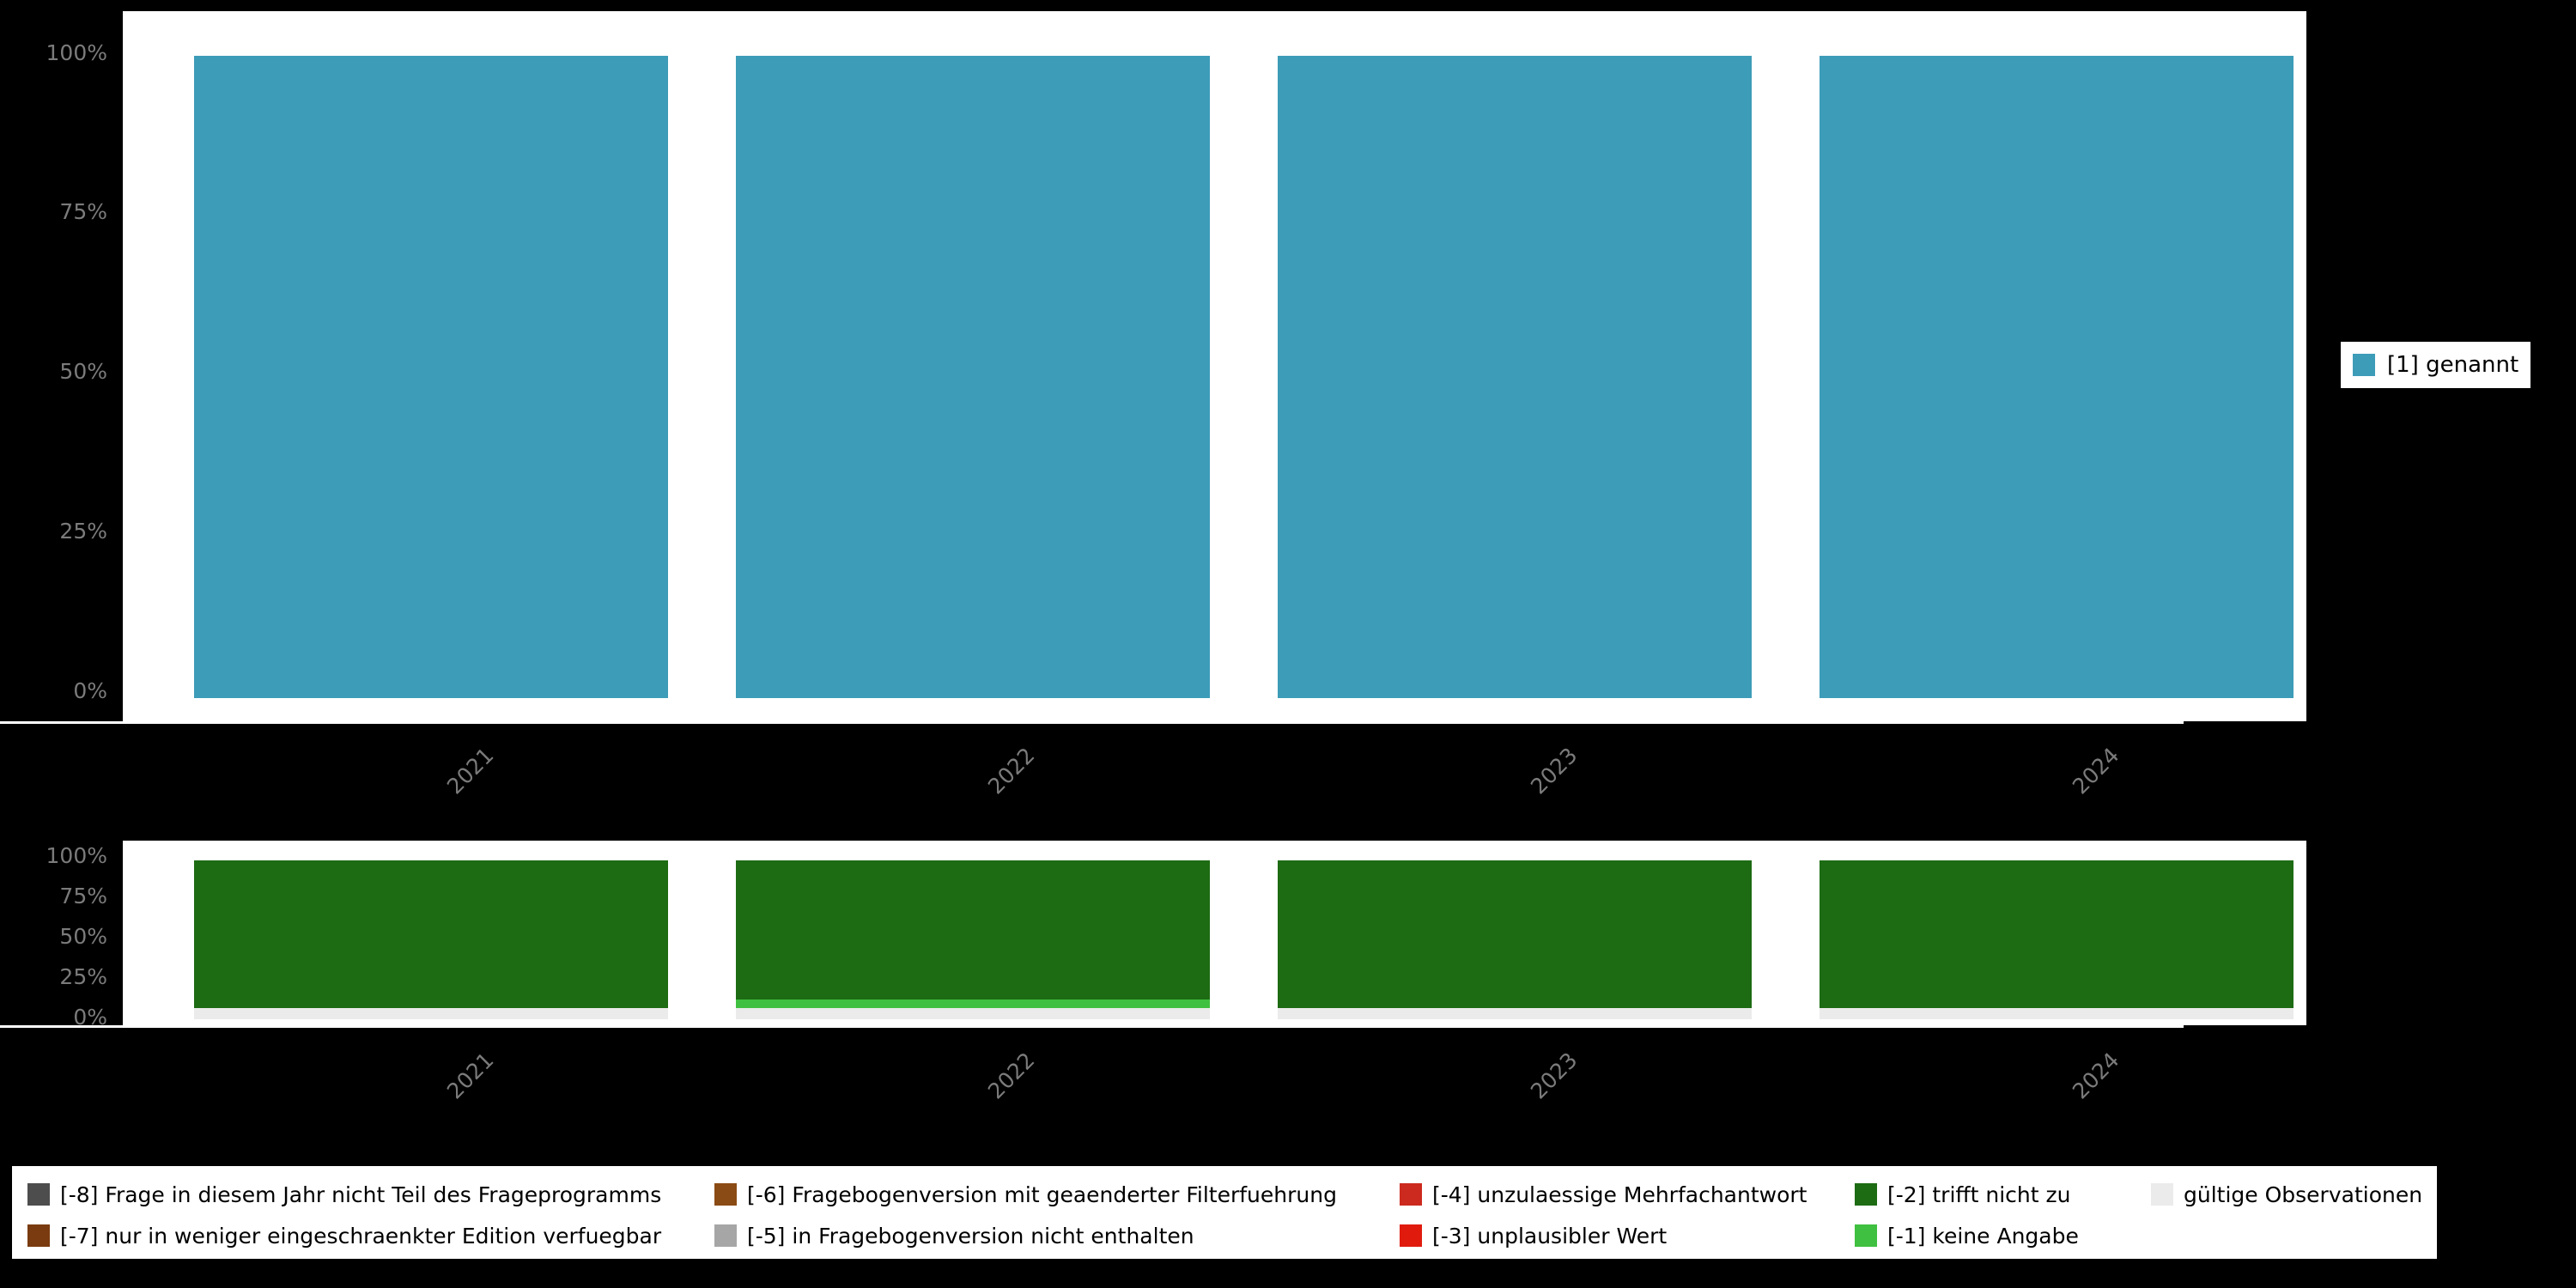 This screenshot has width=2576, height=1288. Describe the element at coordinates (431, 934) in the screenshot. I see `seg-2021-trifft-nicht-zu` at that location.